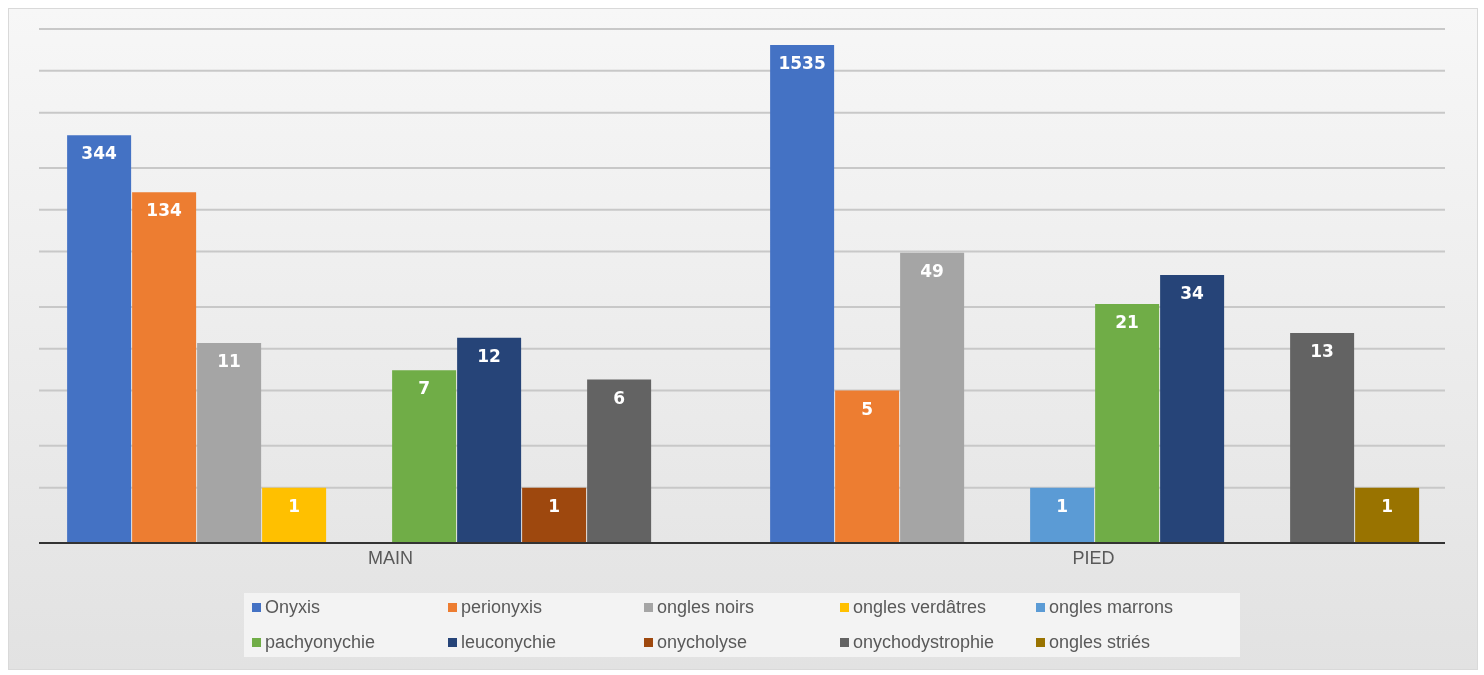 This screenshot has height=675, width=1484. I want to click on x-tick-label: PIED, so click(1093, 557).